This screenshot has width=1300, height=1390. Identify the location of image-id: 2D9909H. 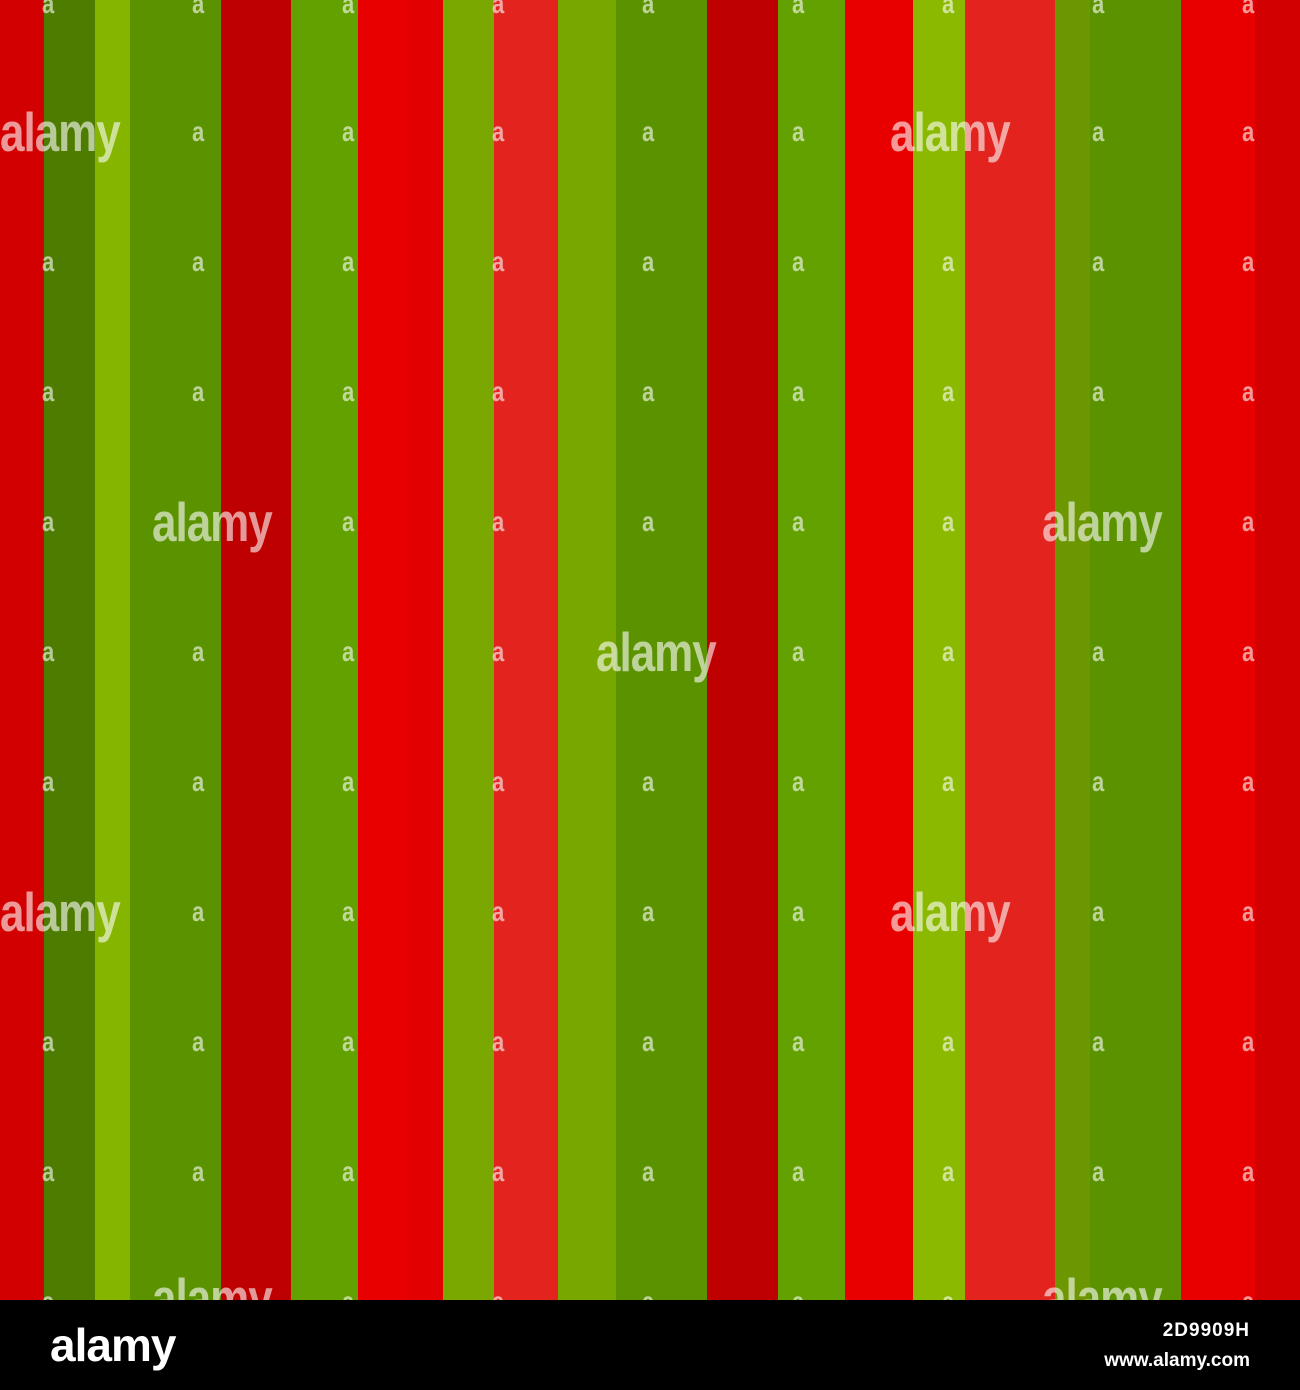
(1206, 1330).